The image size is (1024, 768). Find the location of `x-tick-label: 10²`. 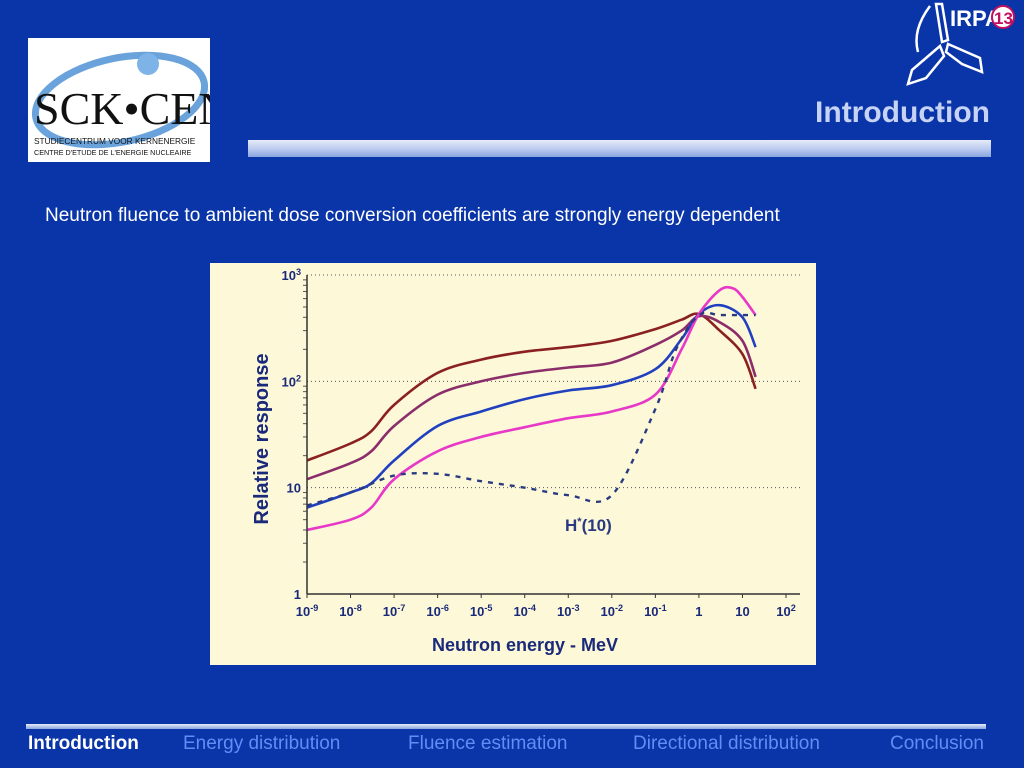

x-tick-label: 10² is located at coordinates (786, 611).